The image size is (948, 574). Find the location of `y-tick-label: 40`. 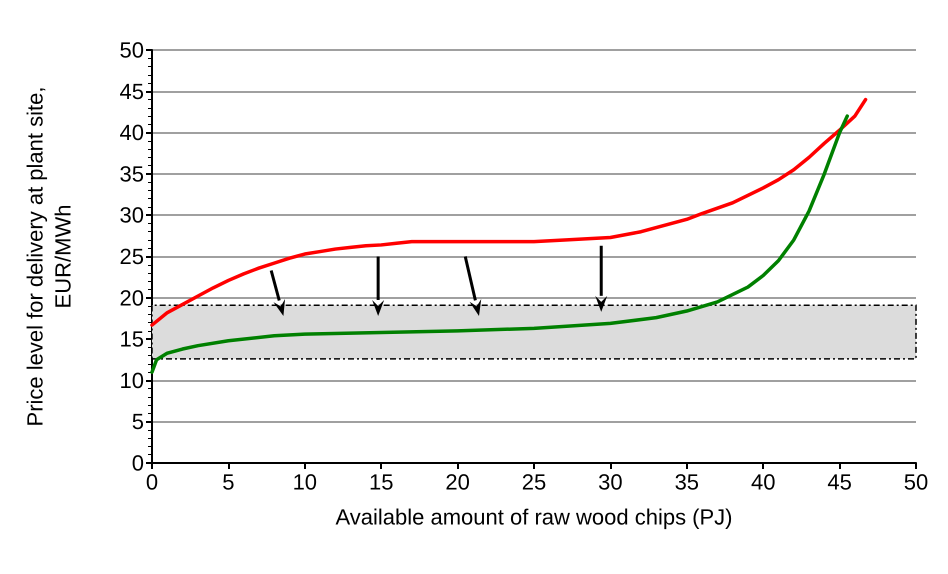

y-tick-label: 40 is located at coordinates (132, 133).